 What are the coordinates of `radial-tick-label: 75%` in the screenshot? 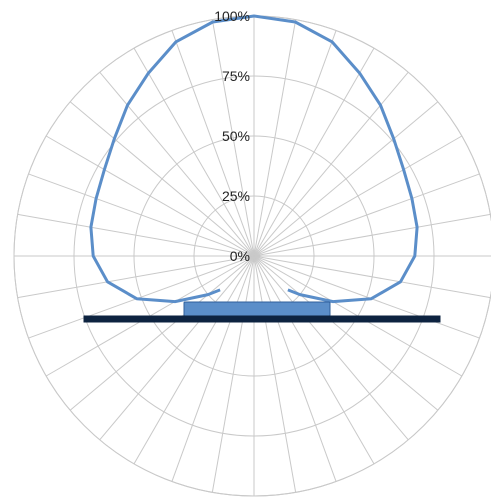 It's located at (236, 76).